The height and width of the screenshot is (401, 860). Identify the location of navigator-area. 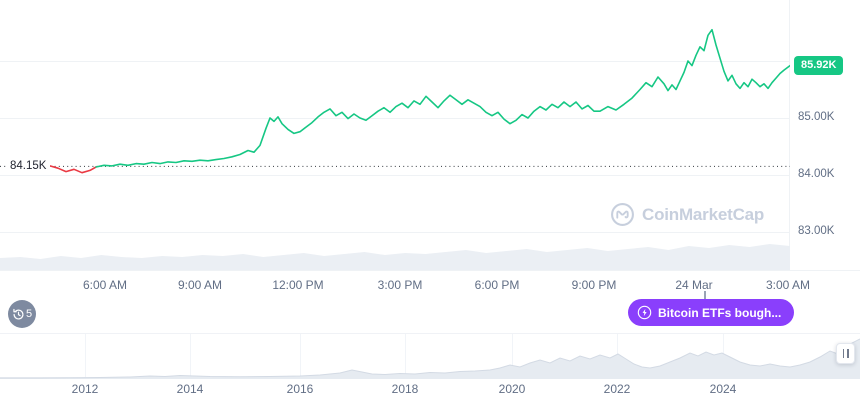
(430, 359).